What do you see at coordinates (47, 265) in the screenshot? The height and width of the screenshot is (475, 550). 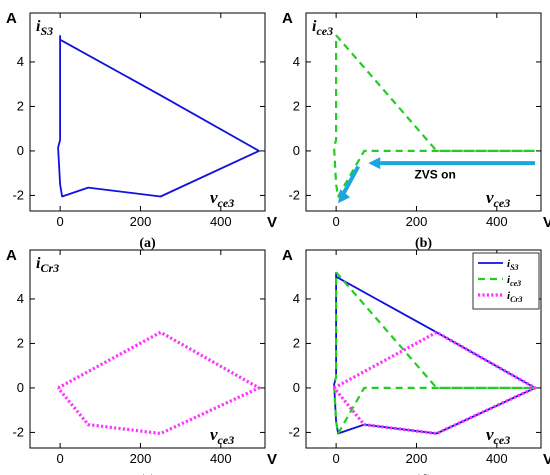 I see `y-axis-label: iCr3` at bounding box center [47, 265].